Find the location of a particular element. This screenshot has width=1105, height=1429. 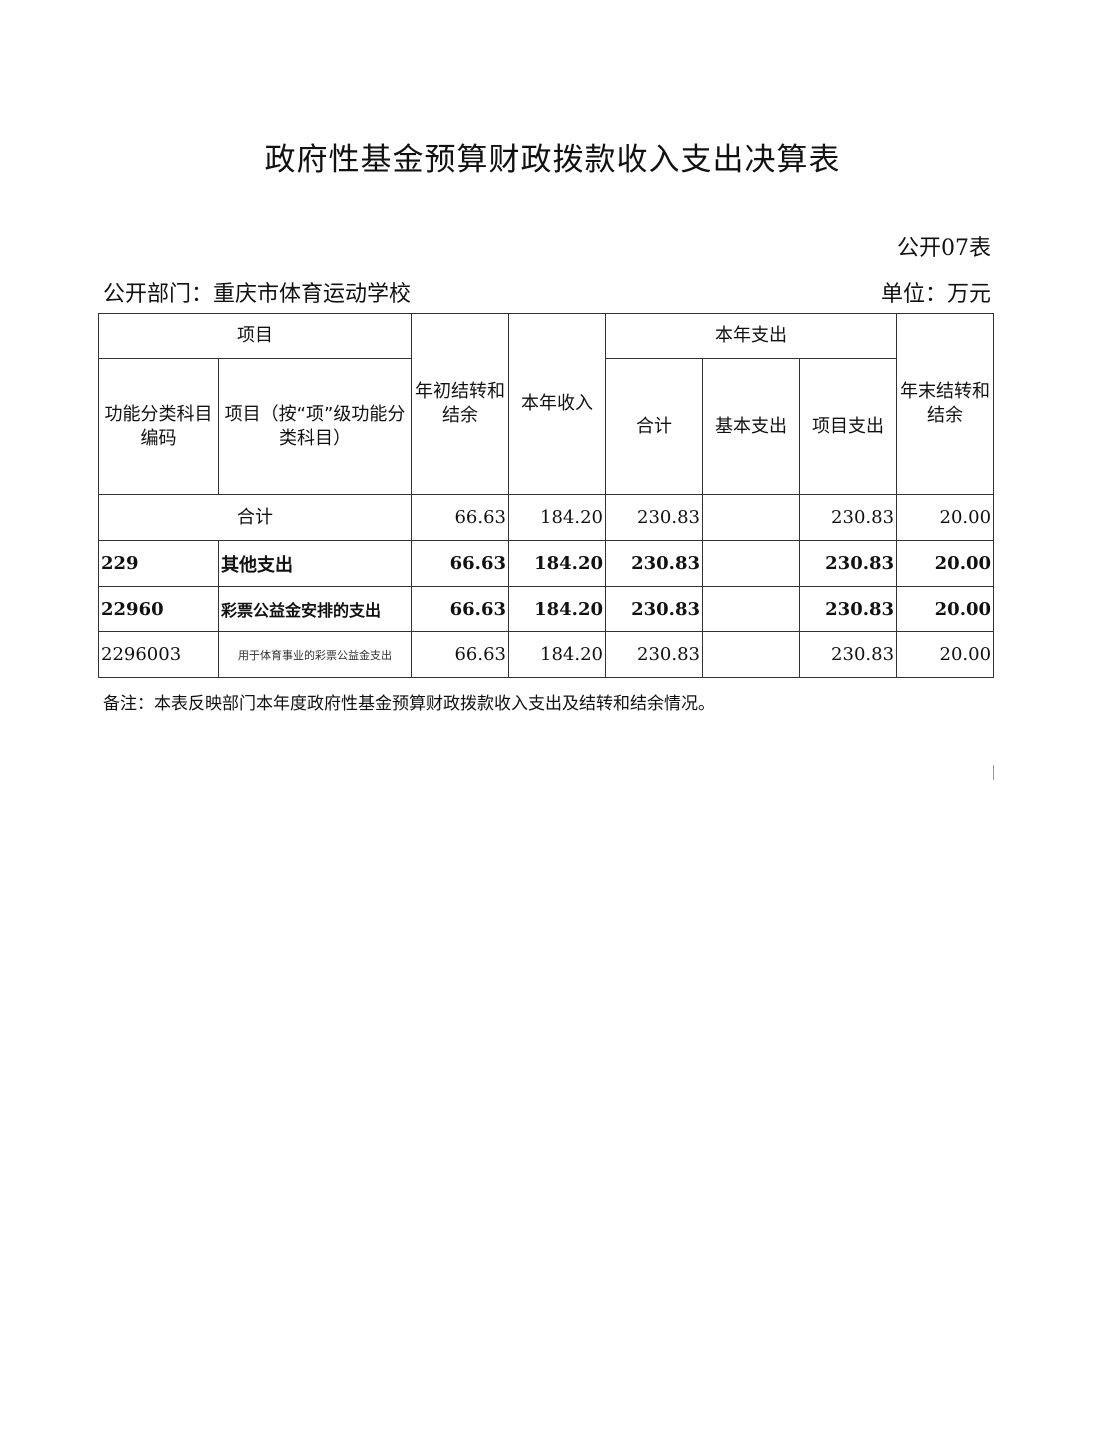

table-number: 公开07表 is located at coordinates (944, 248).